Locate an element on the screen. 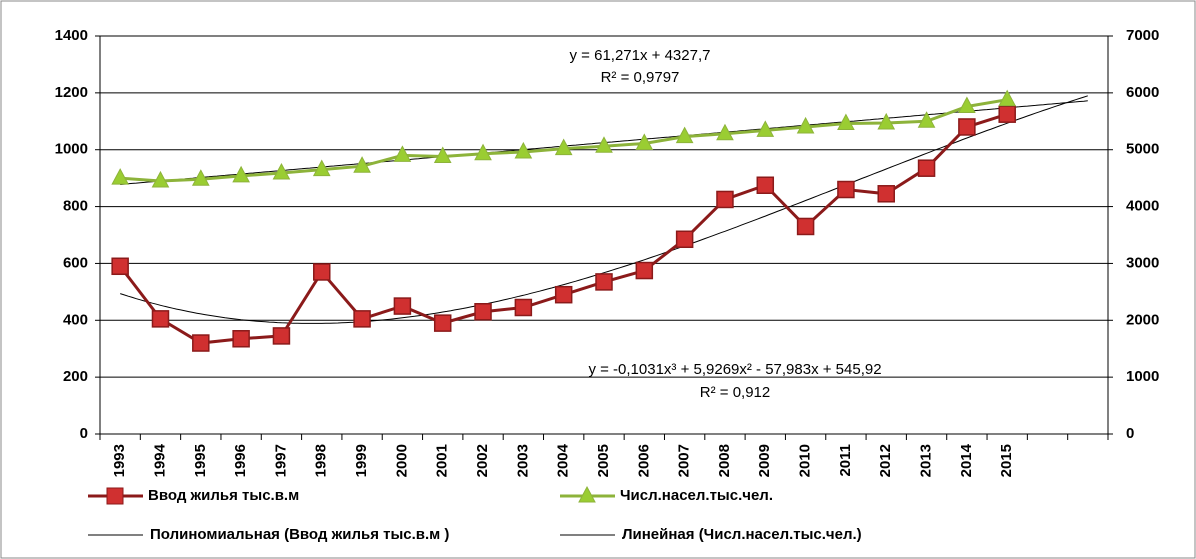 This screenshot has width=1196, height=559. x-tick-label: 2007 is located at coordinates (684, 460).